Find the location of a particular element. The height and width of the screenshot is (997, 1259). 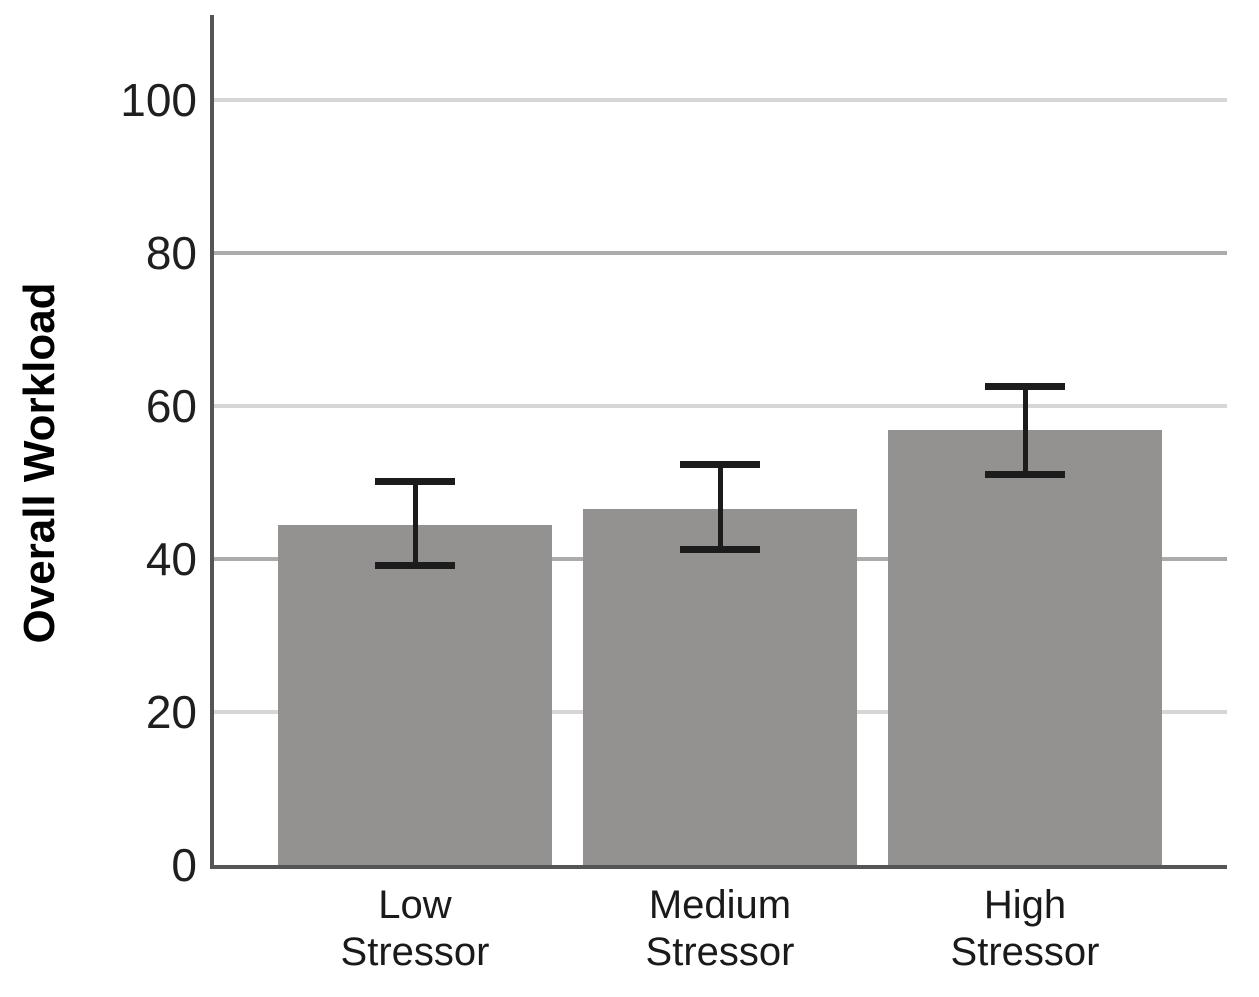

x-label-low-stressor: Low Stressor is located at coordinates (415, 928).